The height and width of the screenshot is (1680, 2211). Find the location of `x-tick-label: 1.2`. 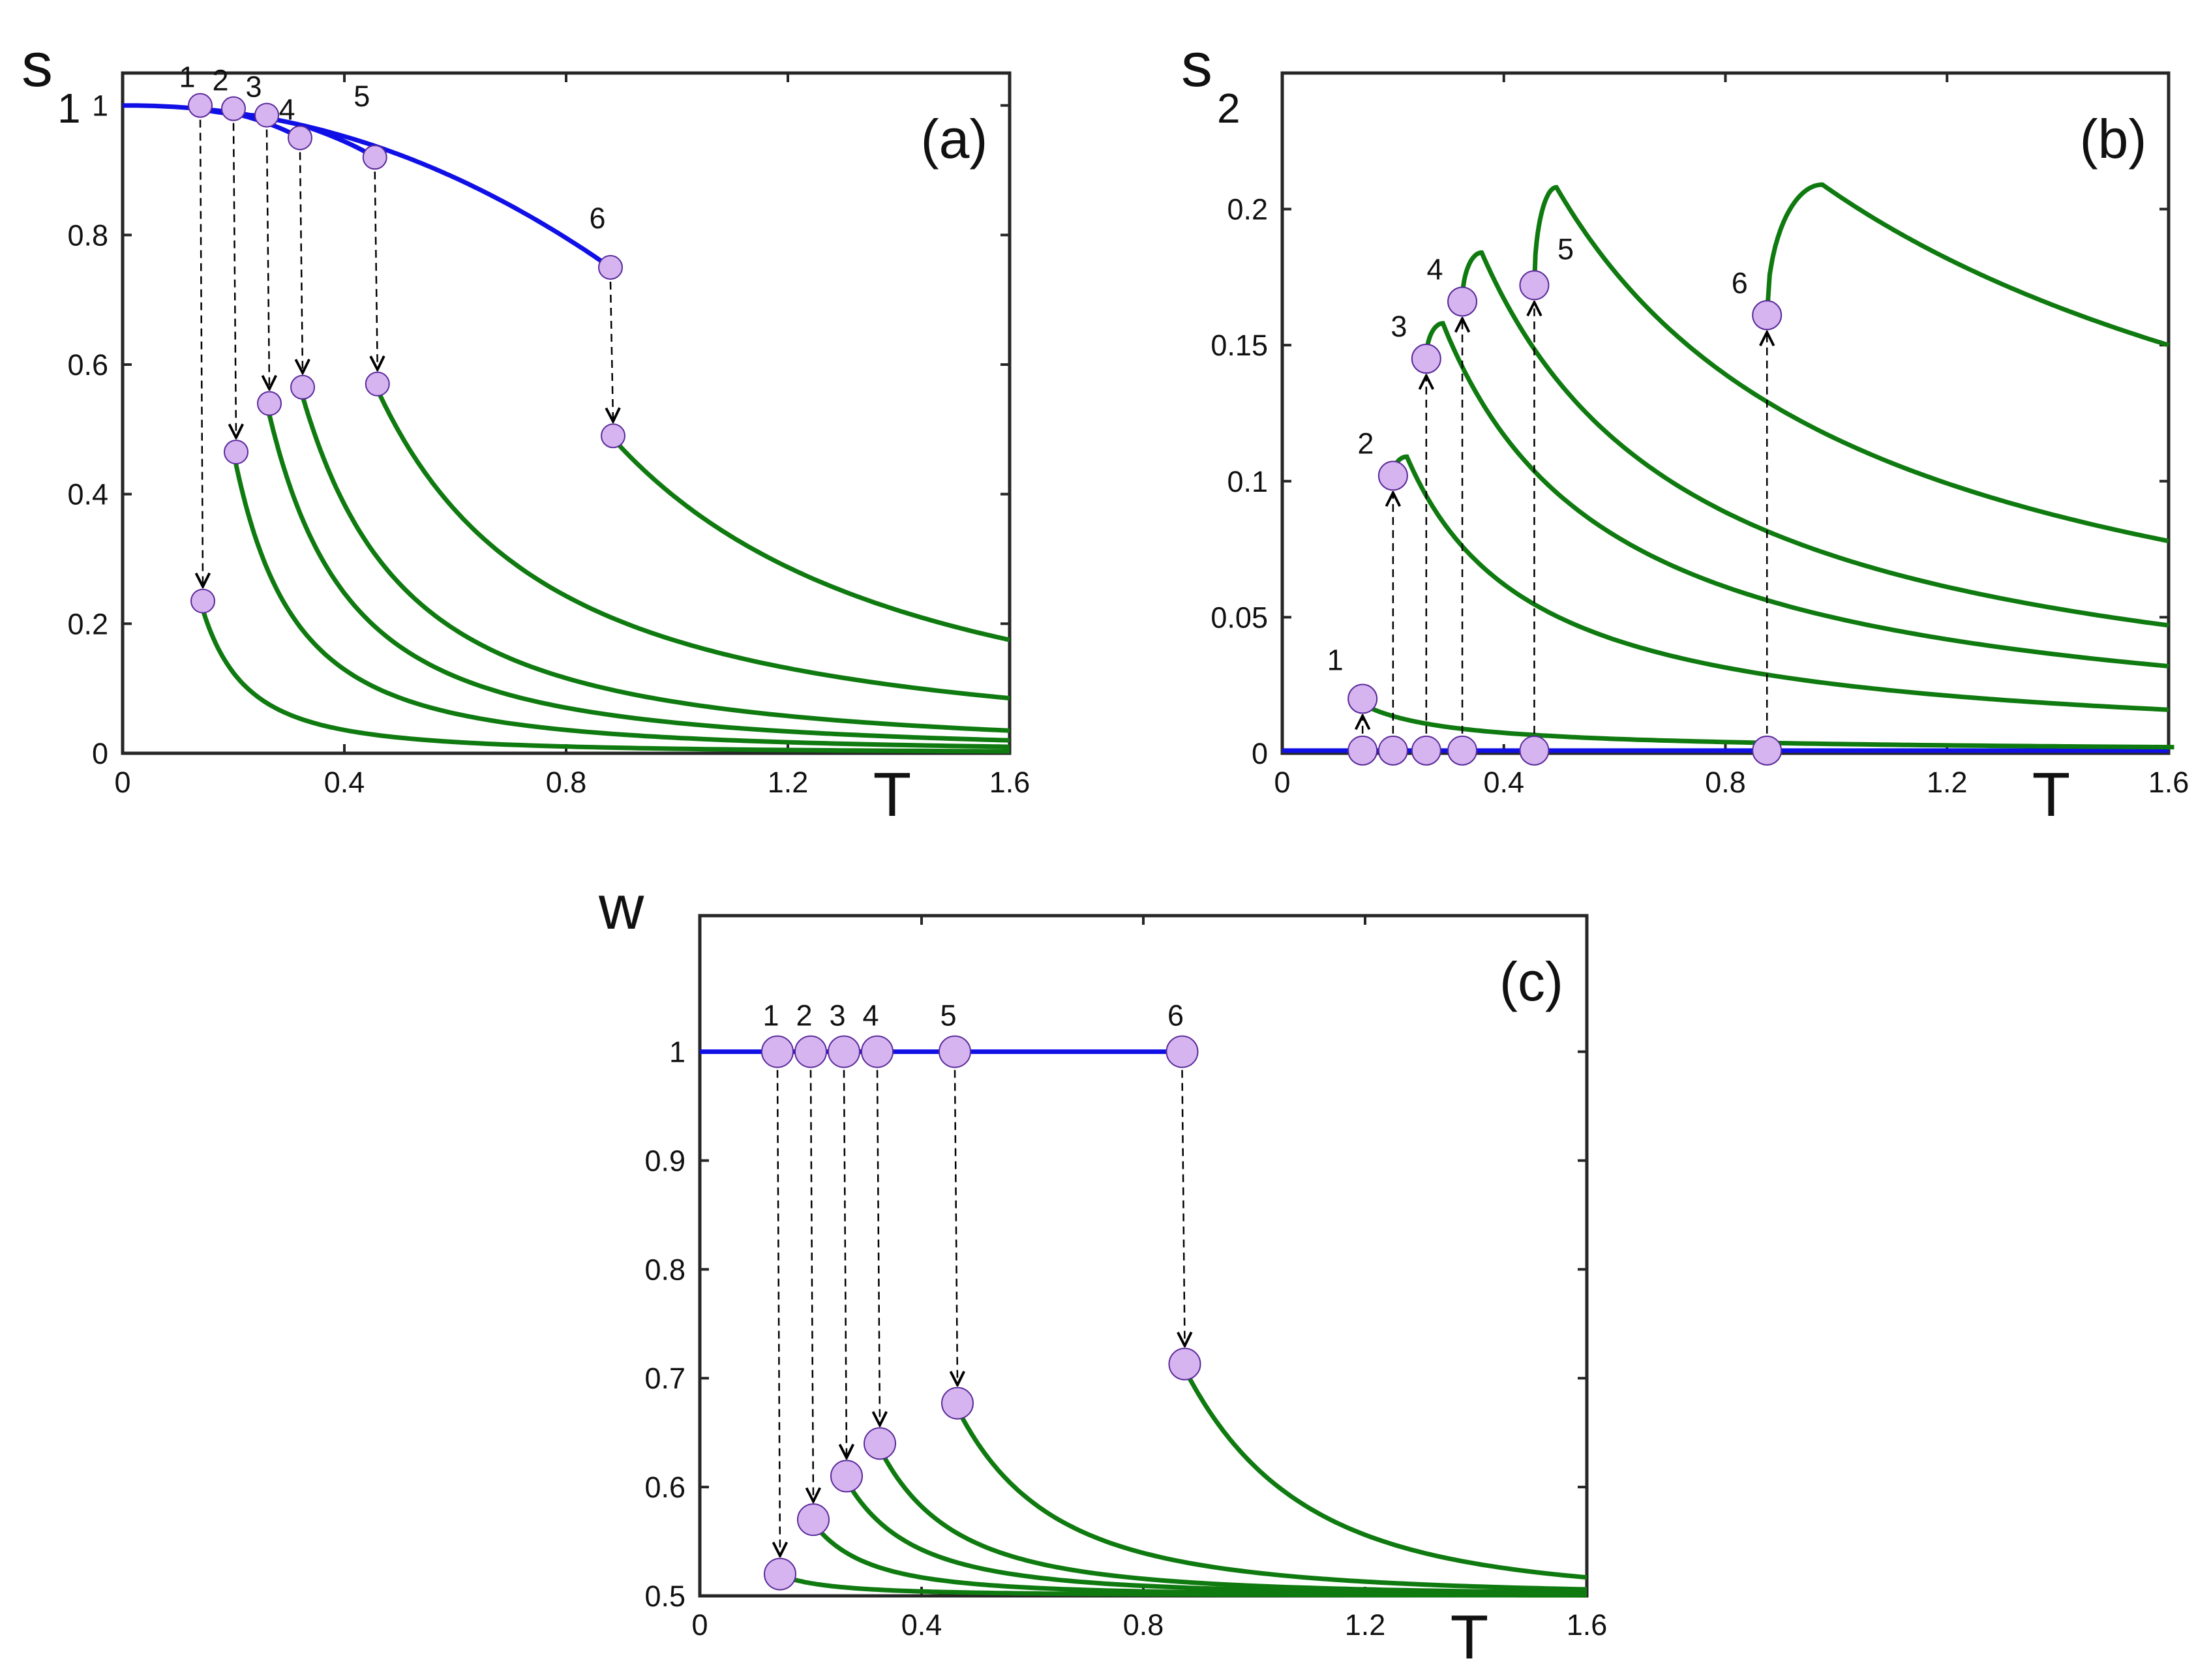

x-tick-label: 1.2 is located at coordinates (1947, 783).